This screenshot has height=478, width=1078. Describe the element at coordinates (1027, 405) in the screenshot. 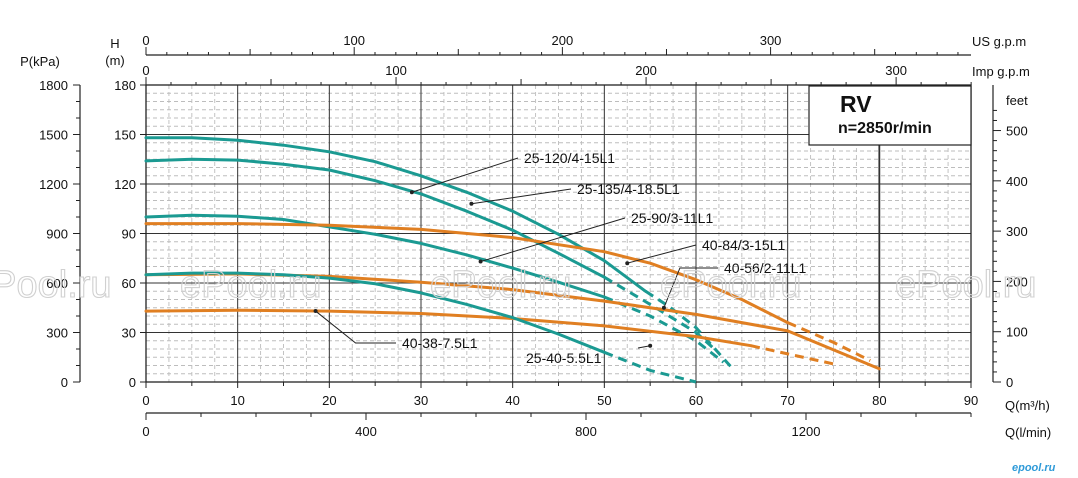

I see `q-m3h-axis-label: Q(m³/h)` at that location.